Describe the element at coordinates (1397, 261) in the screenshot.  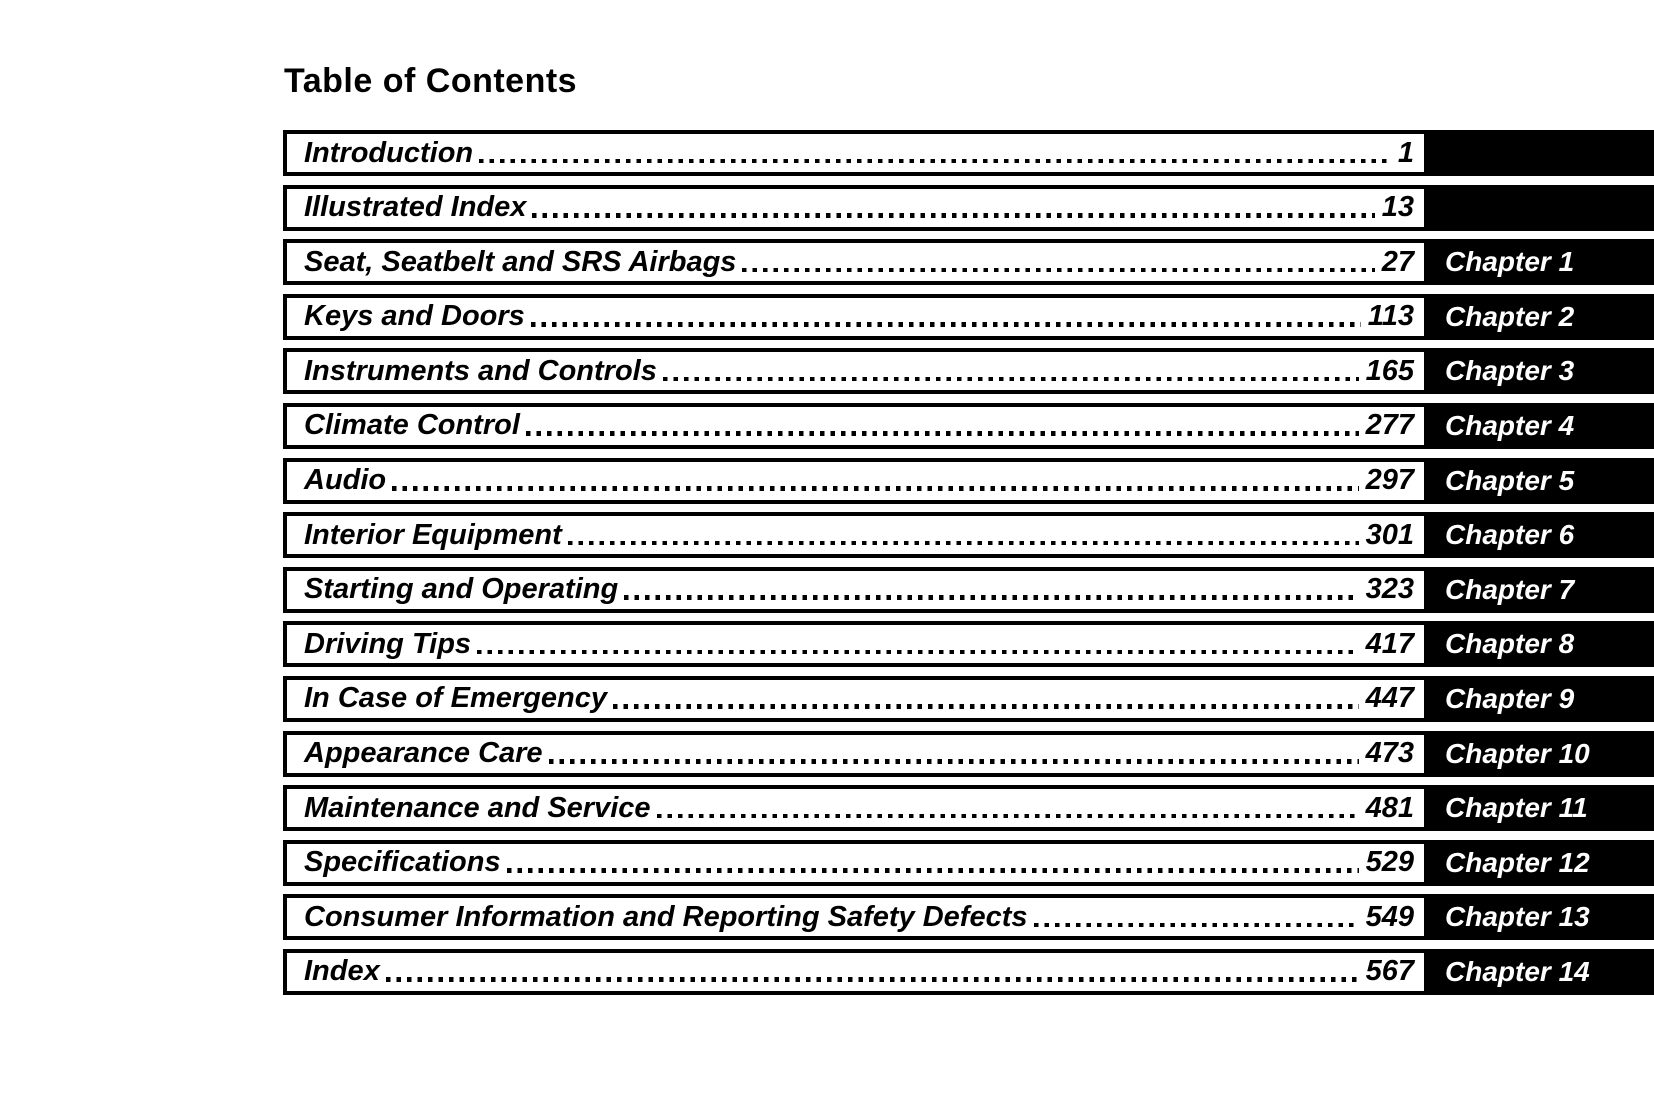
I see `toc-entry-page-number: 27` at that location.